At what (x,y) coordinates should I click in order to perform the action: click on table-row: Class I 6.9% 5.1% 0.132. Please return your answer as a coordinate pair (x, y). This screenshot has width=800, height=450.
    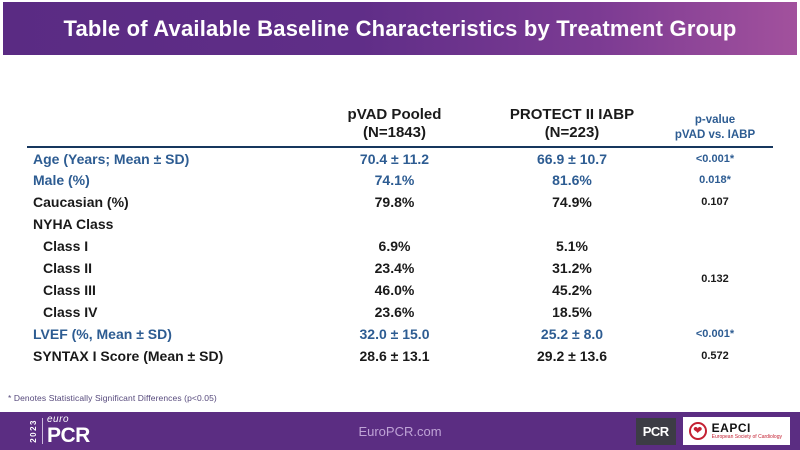
    Looking at the image, I should click on (400, 260).